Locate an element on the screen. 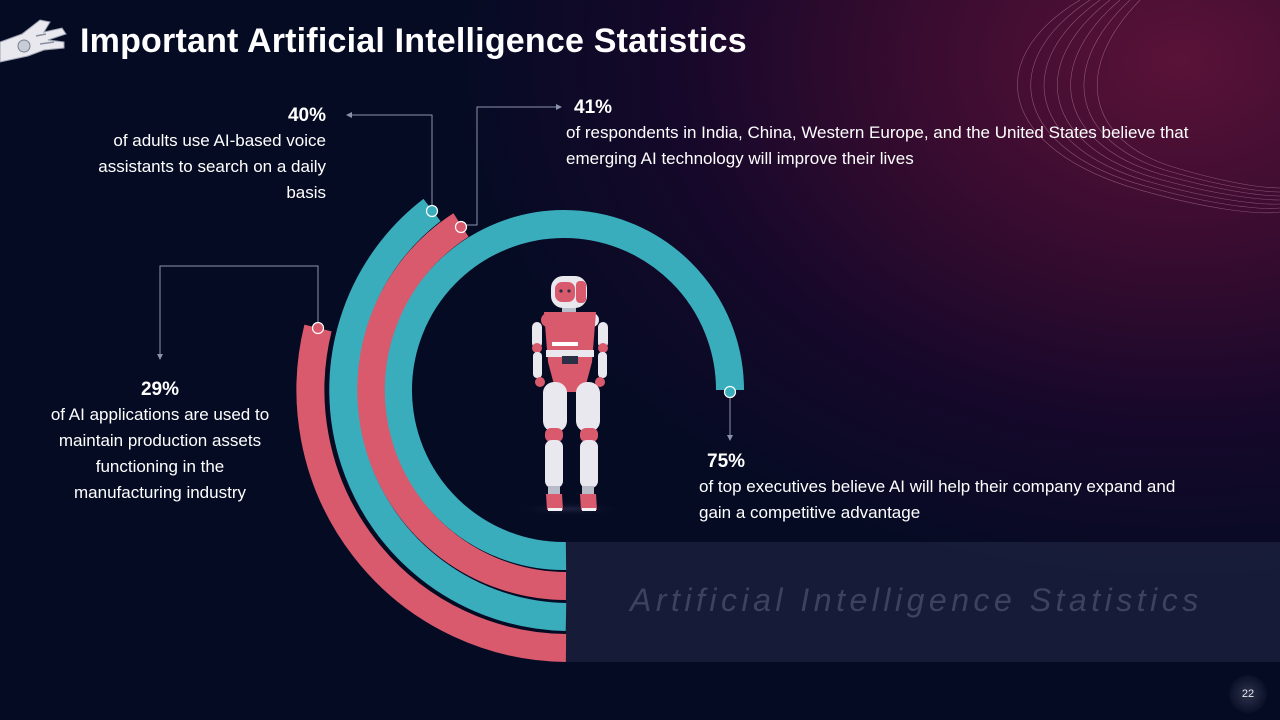  stat-29-value: 29% is located at coordinates (160, 389).